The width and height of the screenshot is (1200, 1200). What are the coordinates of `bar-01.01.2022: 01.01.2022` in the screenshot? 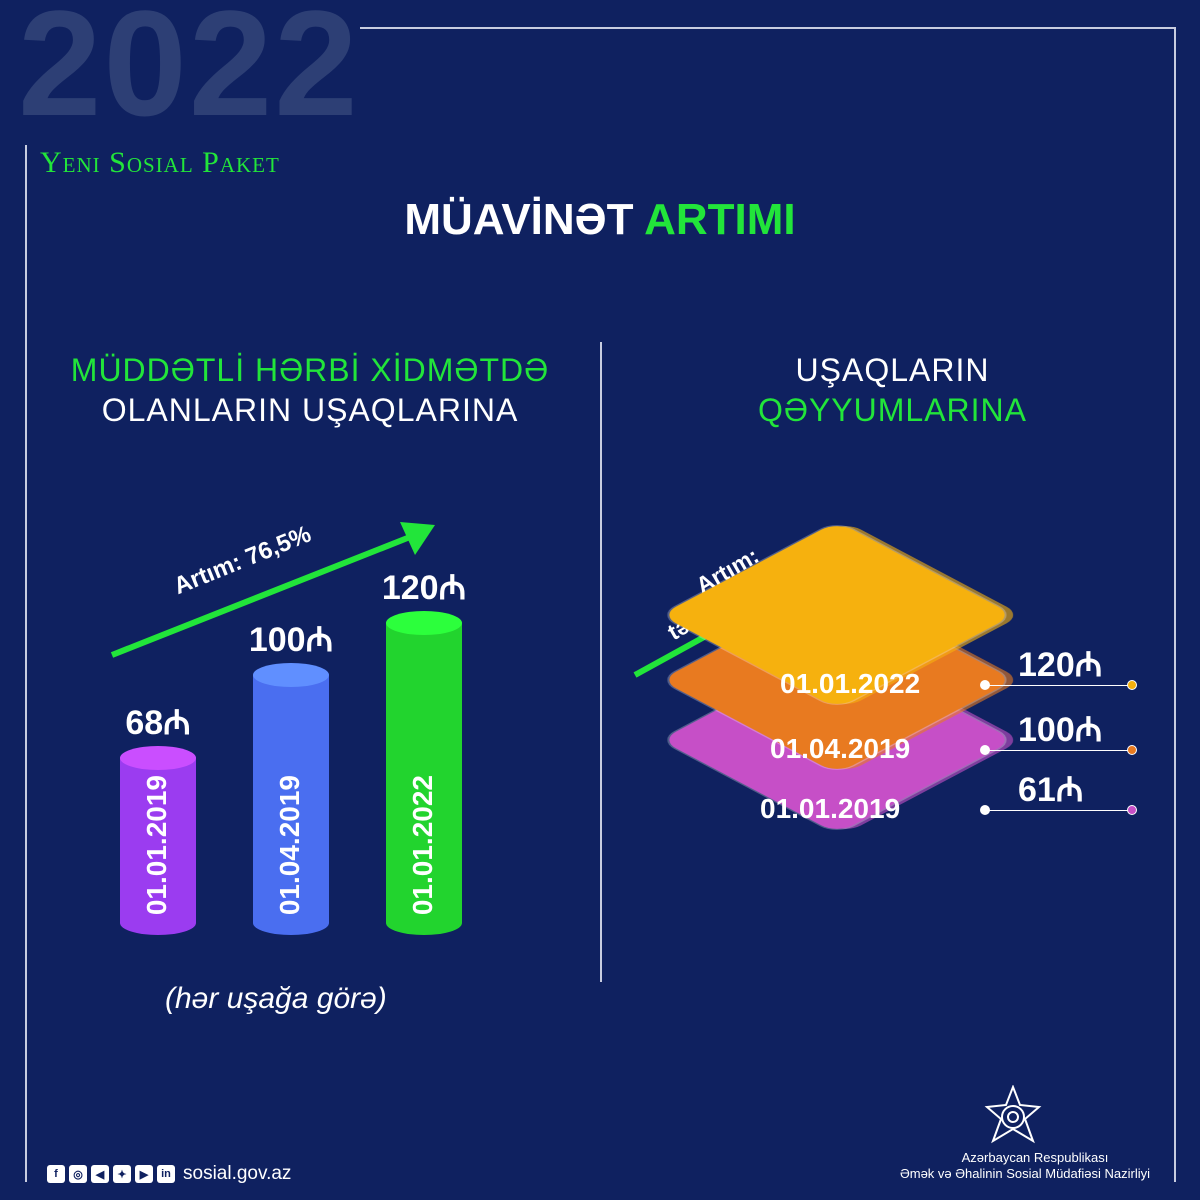 It's located at (424, 779).